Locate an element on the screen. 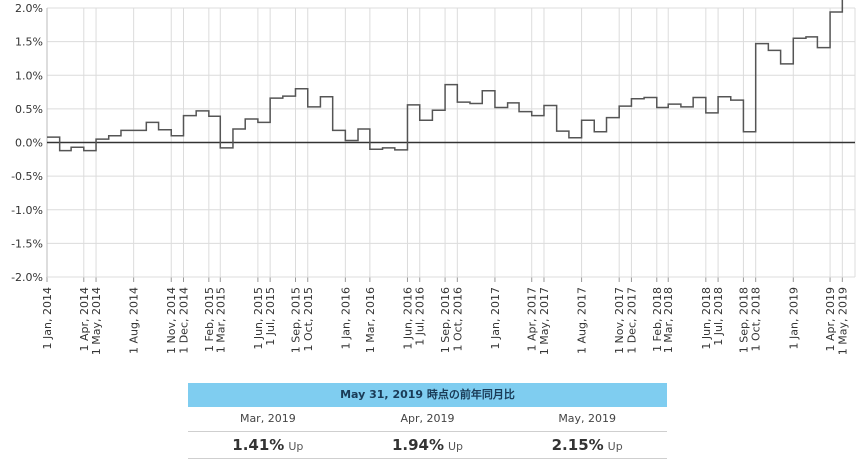 This screenshot has height=465, width=859. x-tick-label: 1 May, 2014 is located at coordinates (96, 321).